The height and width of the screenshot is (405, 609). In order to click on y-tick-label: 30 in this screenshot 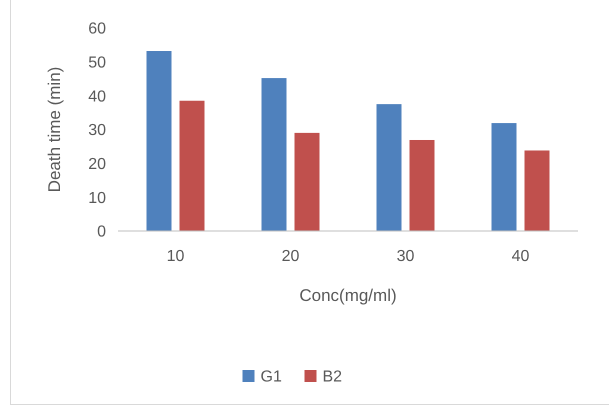, I will do `click(97, 131)`.